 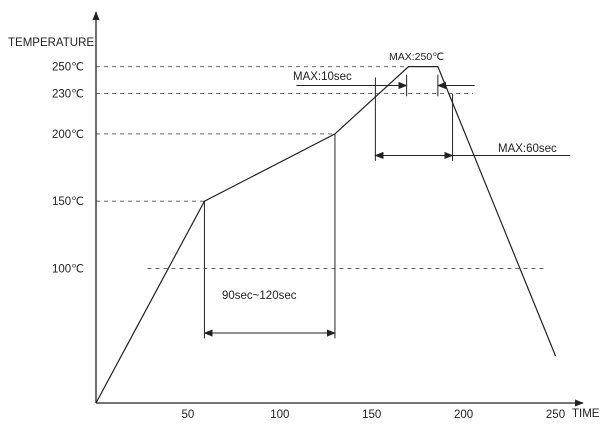 I want to click on x-tick-label-250: 250, so click(x=555, y=415).